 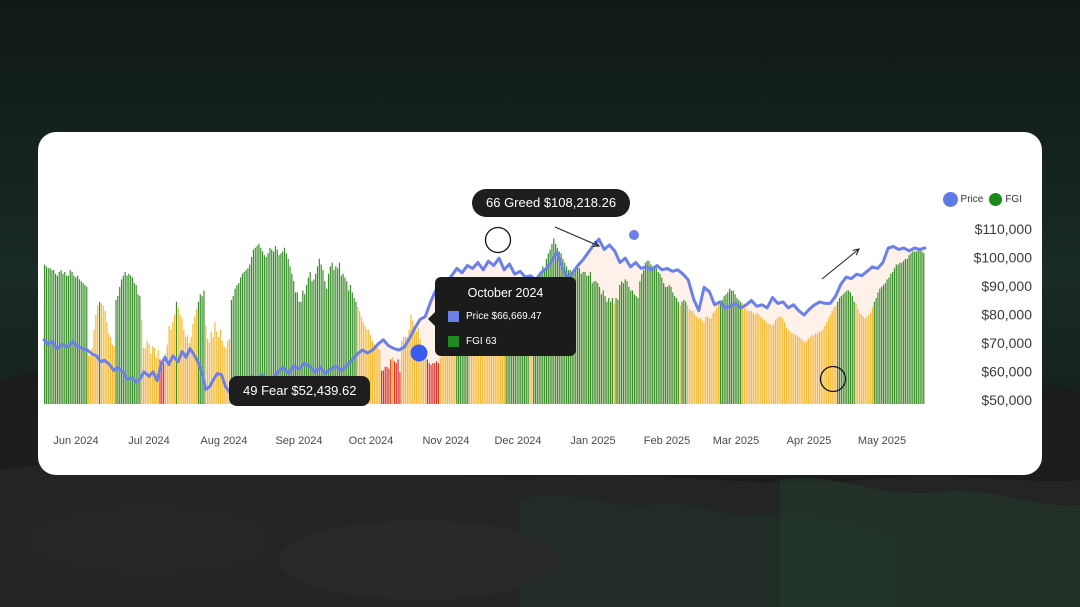 I want to click on tooltip-price-row: Price $66,669.47, so click(x=495, y=316).